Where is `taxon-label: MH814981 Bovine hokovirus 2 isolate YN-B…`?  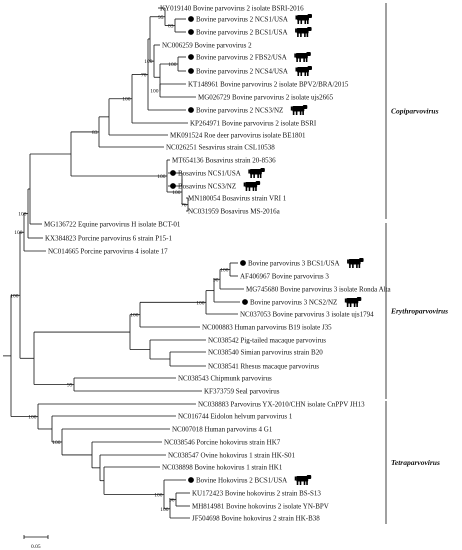
taxon-label: MH814981 Bovine hokovirus 2 isolate YN-B… is located at coordinates (260, 506).